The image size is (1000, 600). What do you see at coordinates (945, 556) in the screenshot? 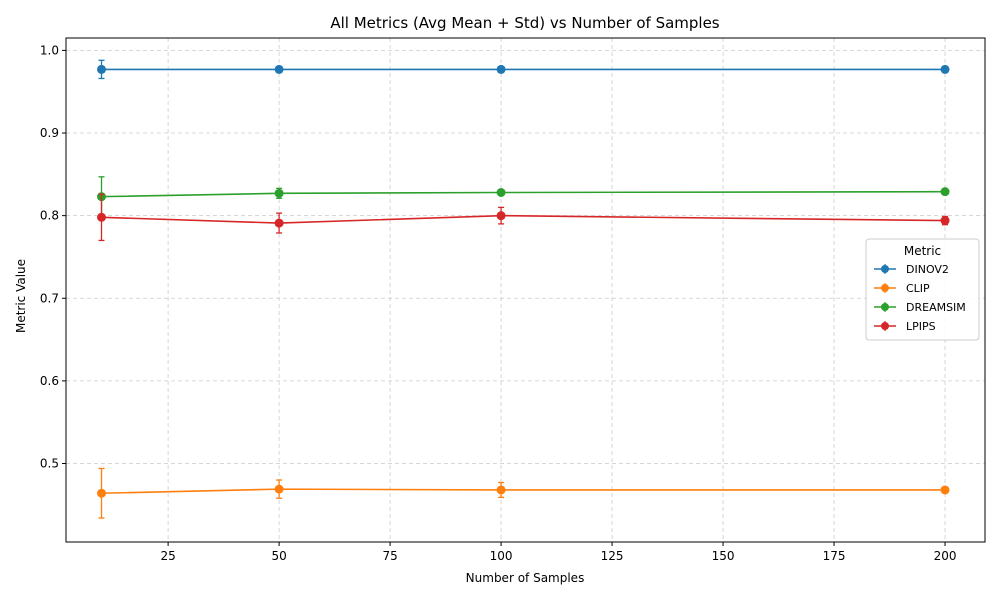
I see `x-tick-label: 200` at bounding box center [945, 556].